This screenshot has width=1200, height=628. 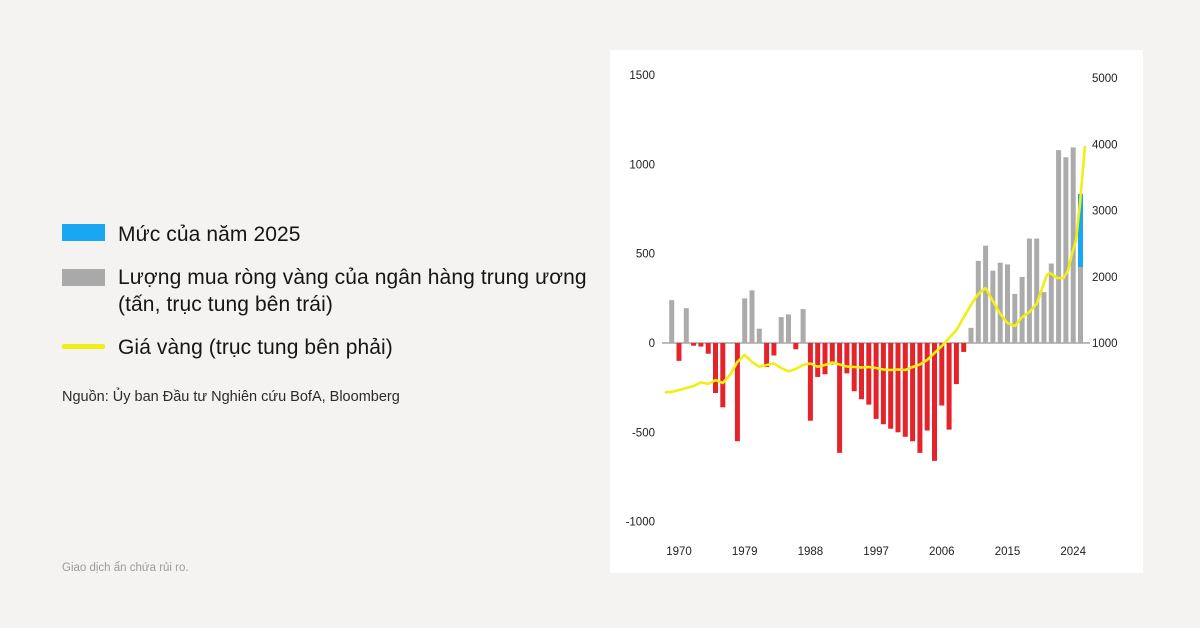 I want to click on bar-2010, so click(x=971, y=335).